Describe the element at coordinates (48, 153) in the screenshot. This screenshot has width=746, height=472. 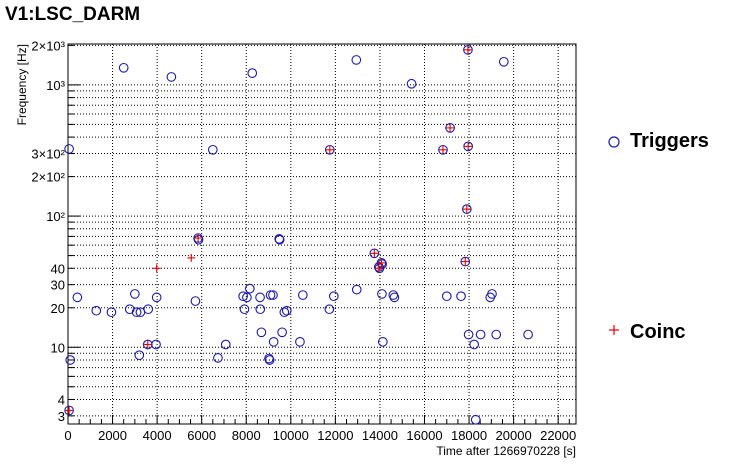
I see `y-tick-label: 3×10²` at that location.